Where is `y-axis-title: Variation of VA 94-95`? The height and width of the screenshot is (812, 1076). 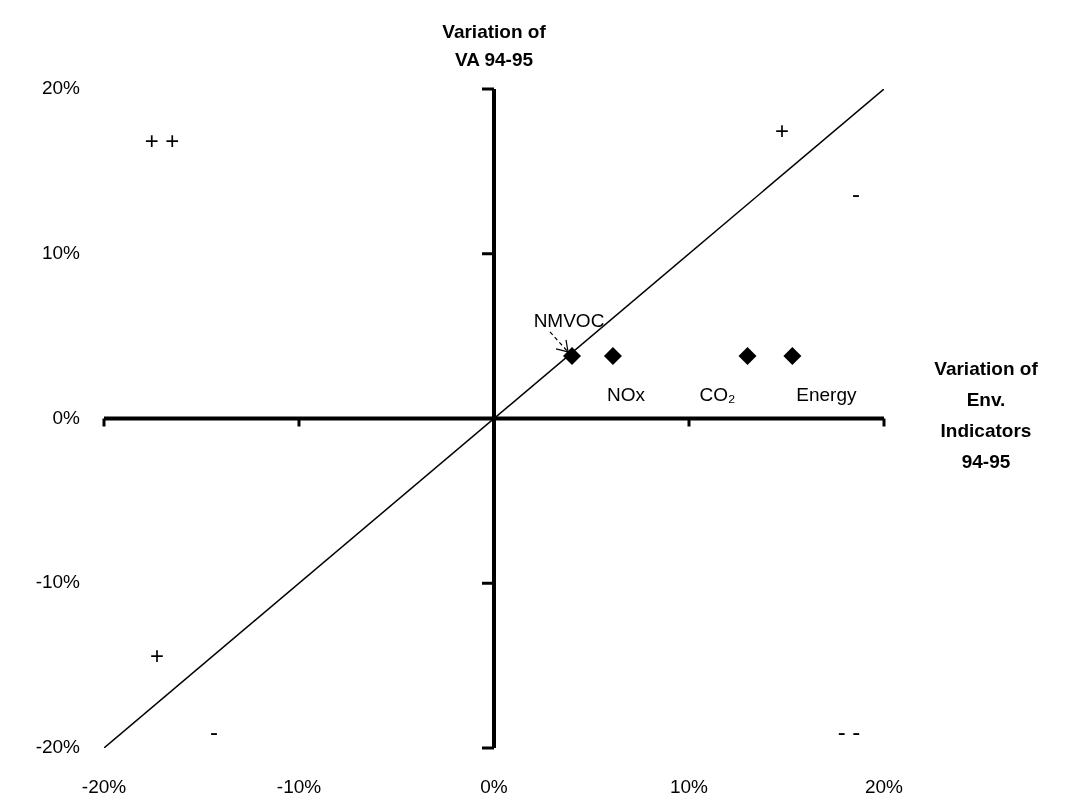 y-axis-title: Variation of VA 94-95 is located at coordinates (494, 46).